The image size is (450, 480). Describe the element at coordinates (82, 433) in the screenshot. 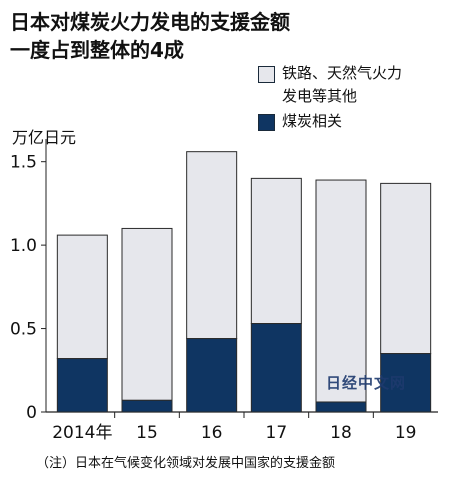

I see `x-tick-label: 2014年` at that location.